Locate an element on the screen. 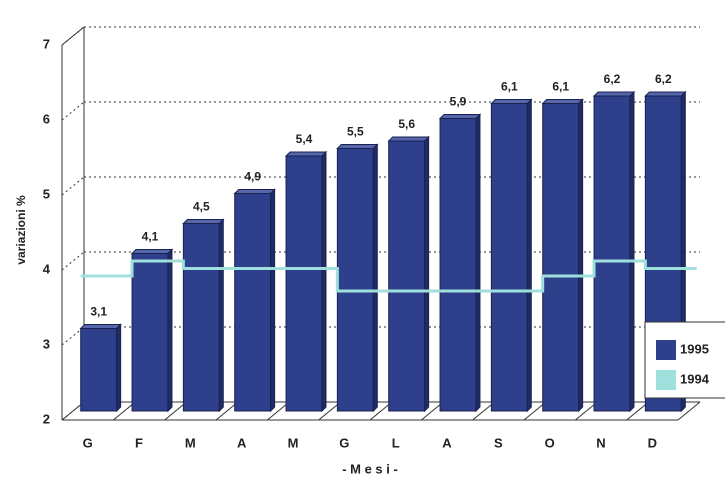  floor-line is located at coordinates (689, 411).